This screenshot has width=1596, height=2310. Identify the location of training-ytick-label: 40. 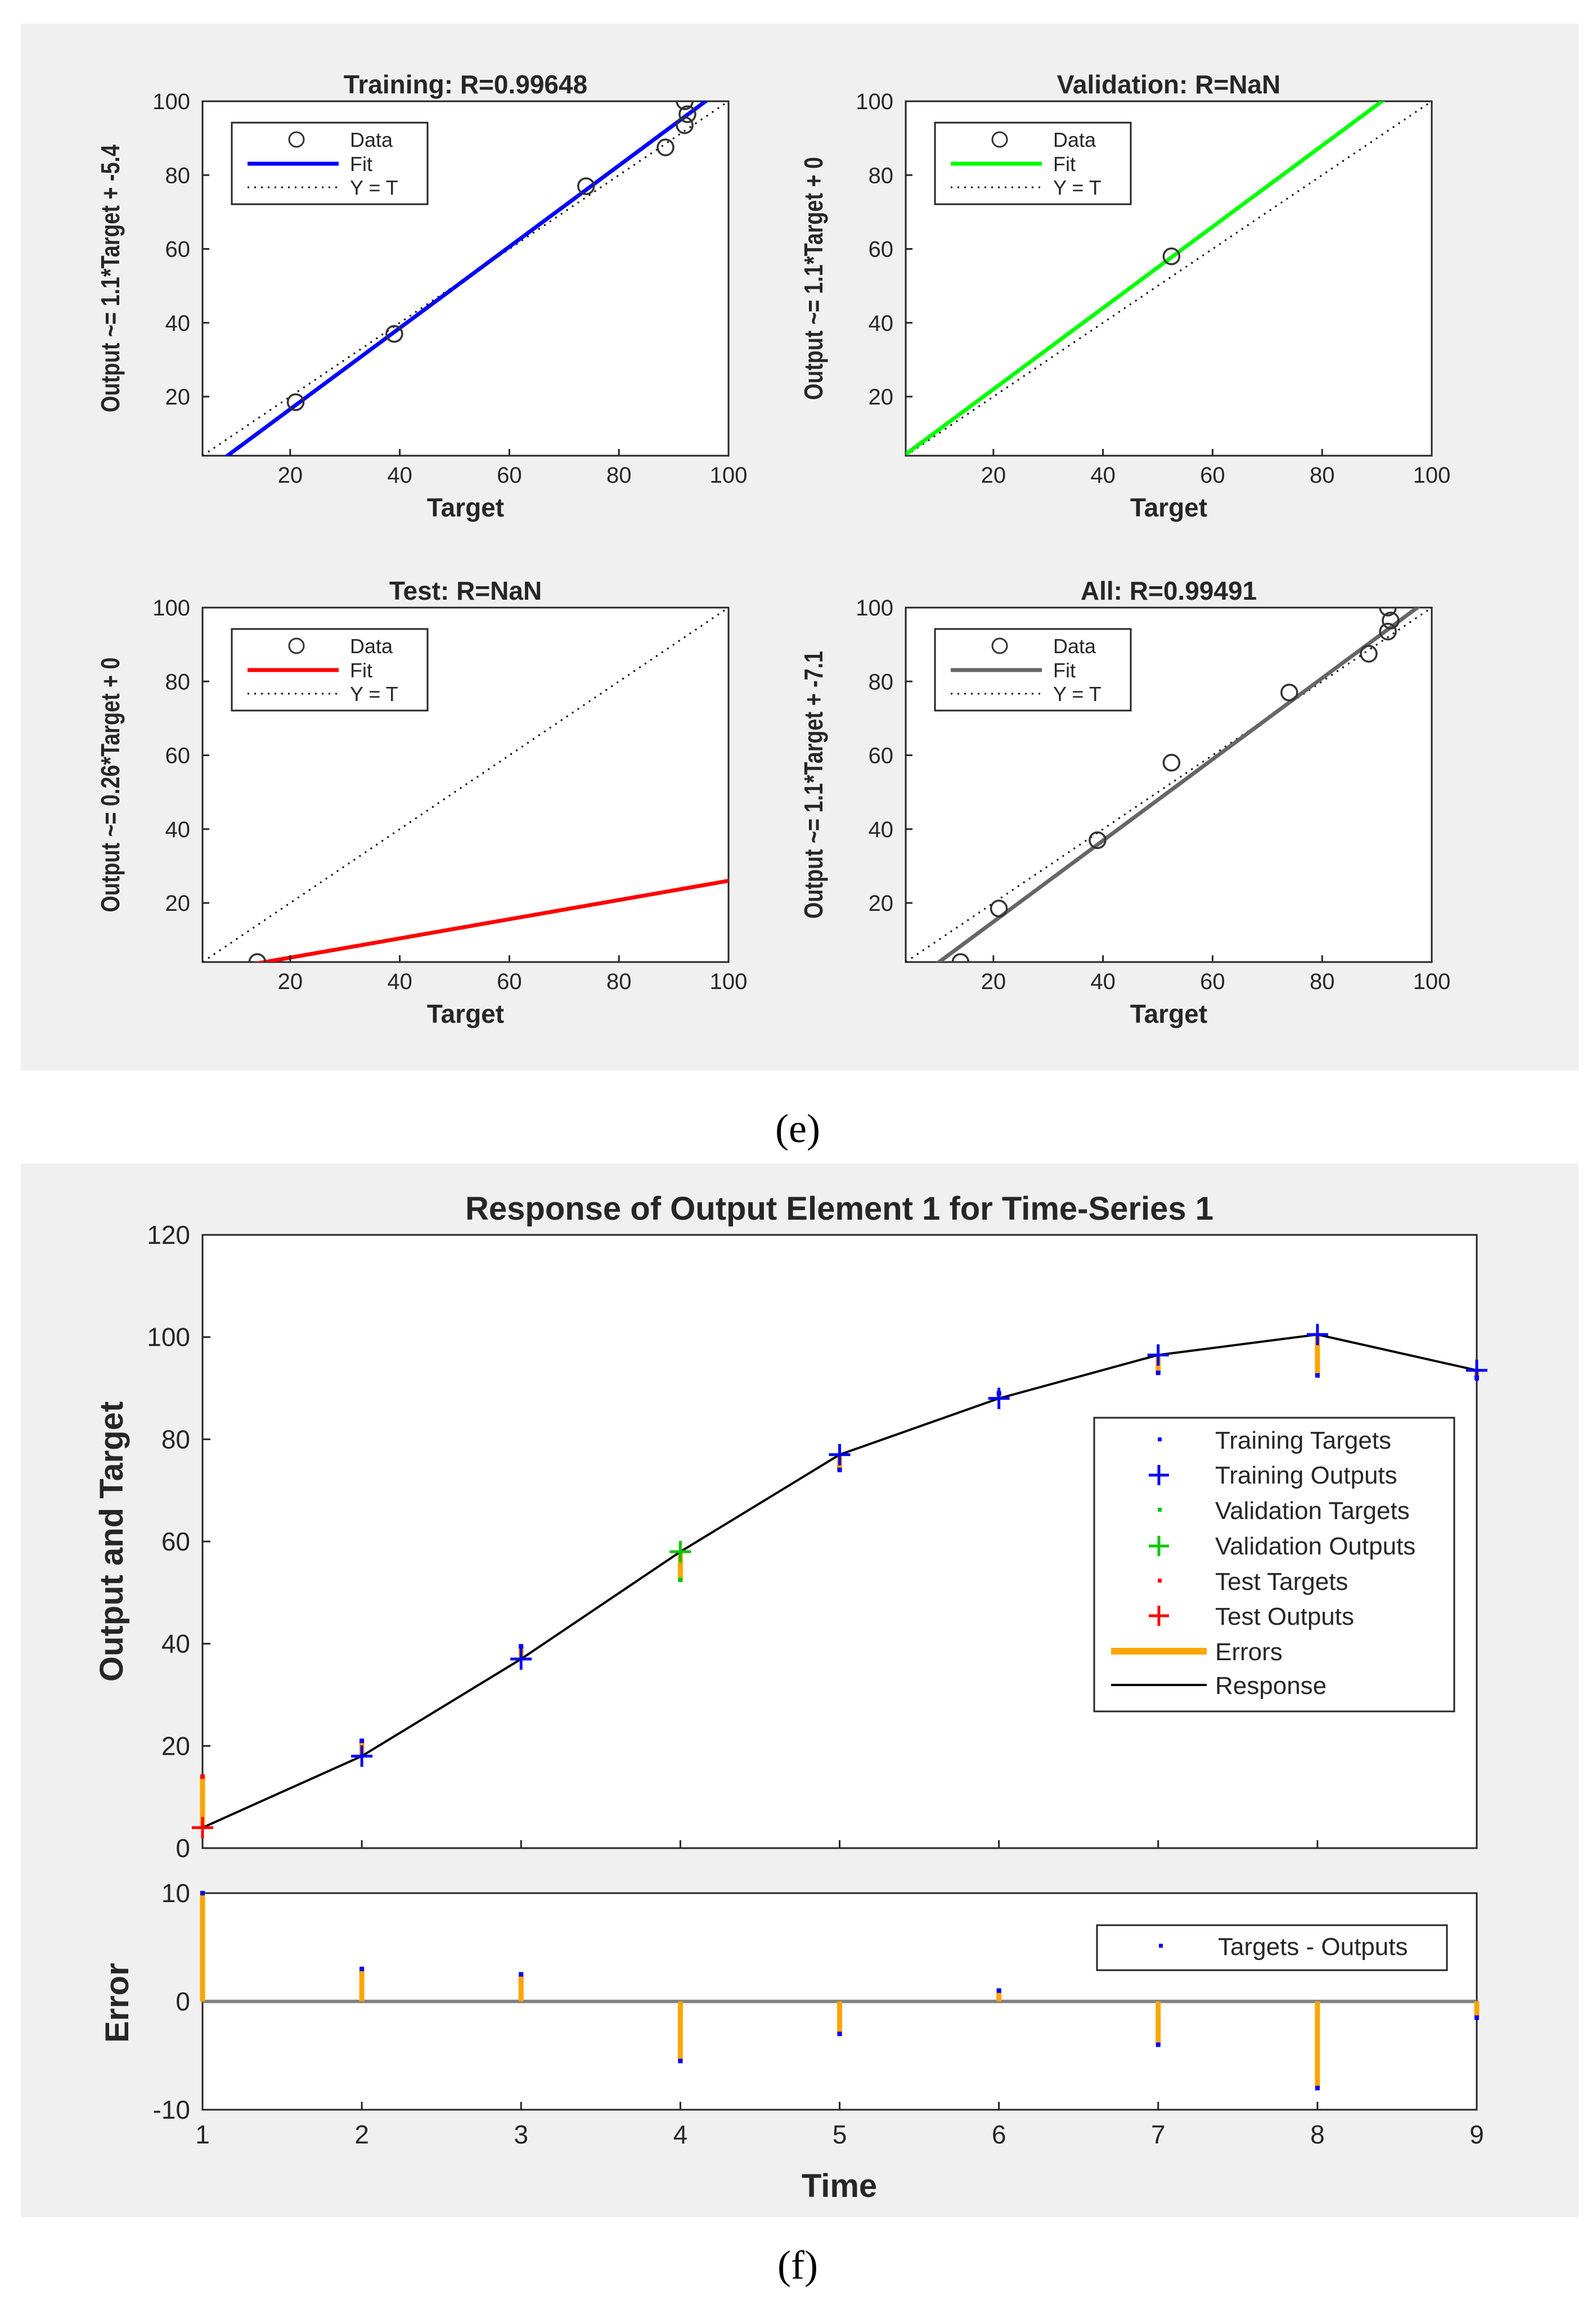
(178, 323).